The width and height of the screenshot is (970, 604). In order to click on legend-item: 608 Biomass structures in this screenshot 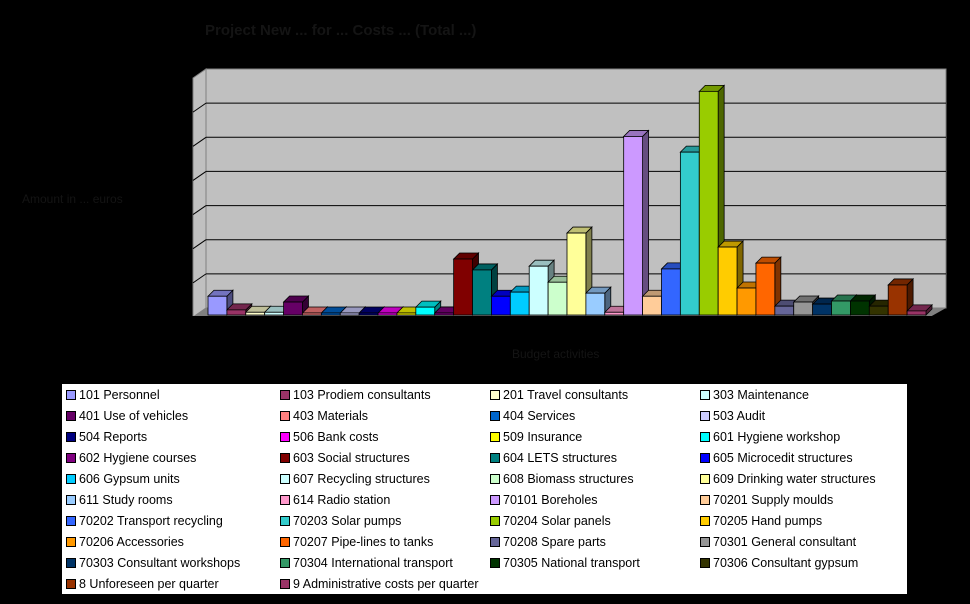, I will do `click(562, 479)`.